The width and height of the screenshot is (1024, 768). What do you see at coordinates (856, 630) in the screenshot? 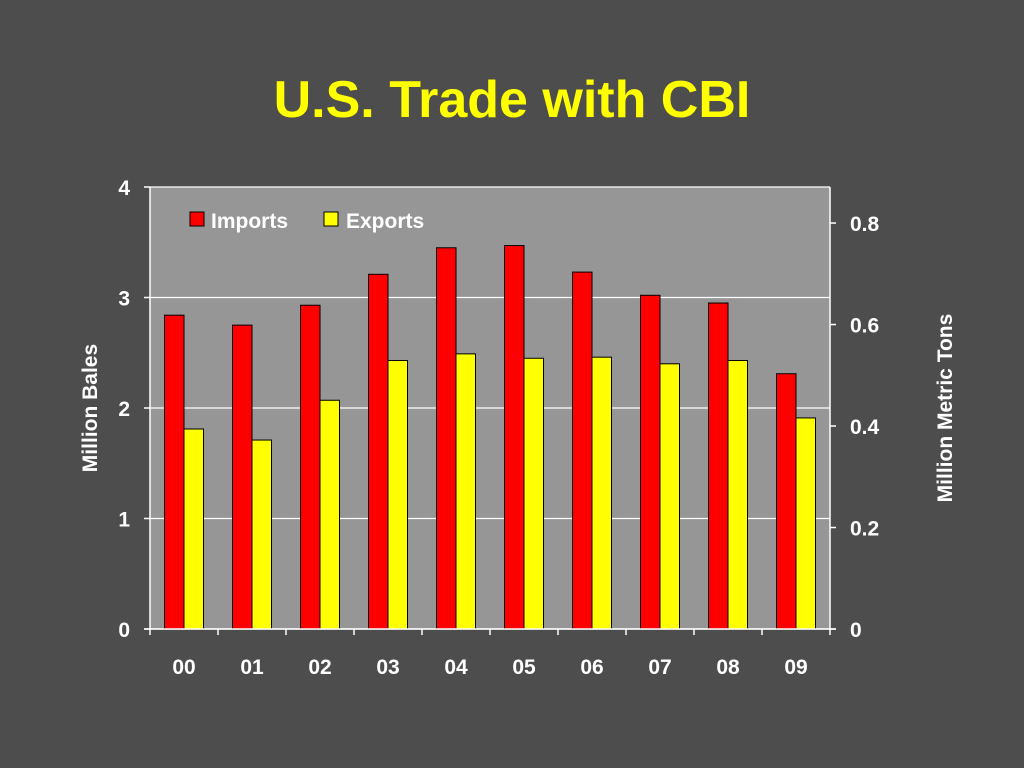
I see `y-tick-label-right: 0` at bounding box center [856, 630].